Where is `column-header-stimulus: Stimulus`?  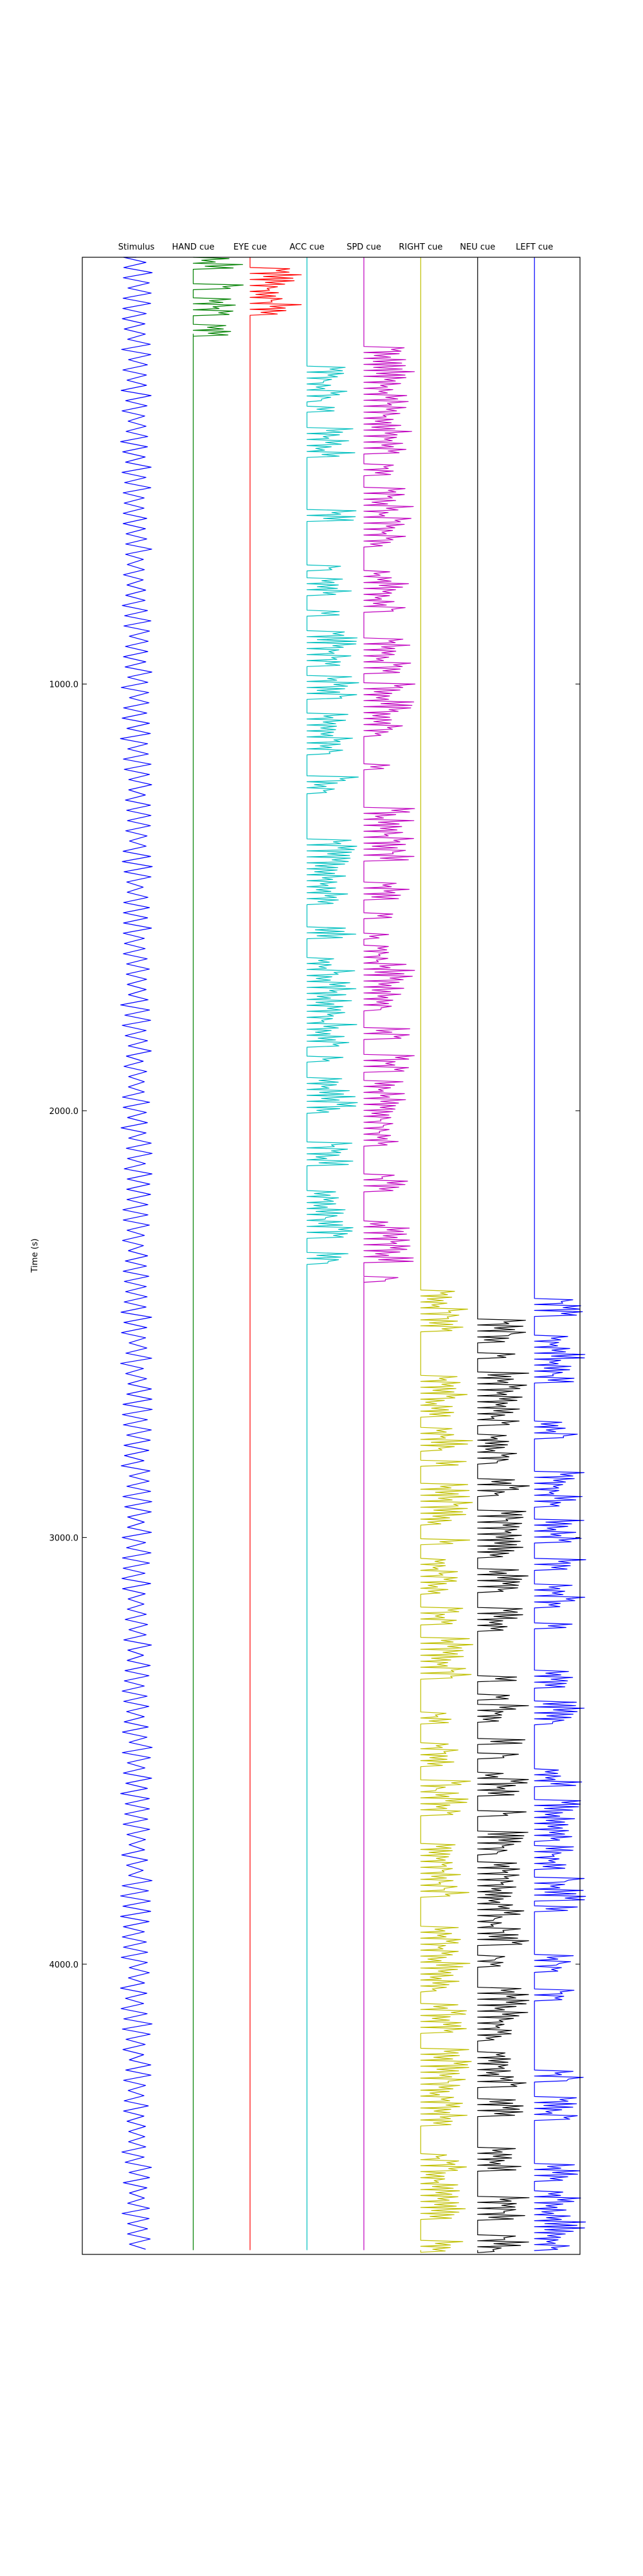 column-header-stimulus: Stimulus is located at coordinates (136, 247).